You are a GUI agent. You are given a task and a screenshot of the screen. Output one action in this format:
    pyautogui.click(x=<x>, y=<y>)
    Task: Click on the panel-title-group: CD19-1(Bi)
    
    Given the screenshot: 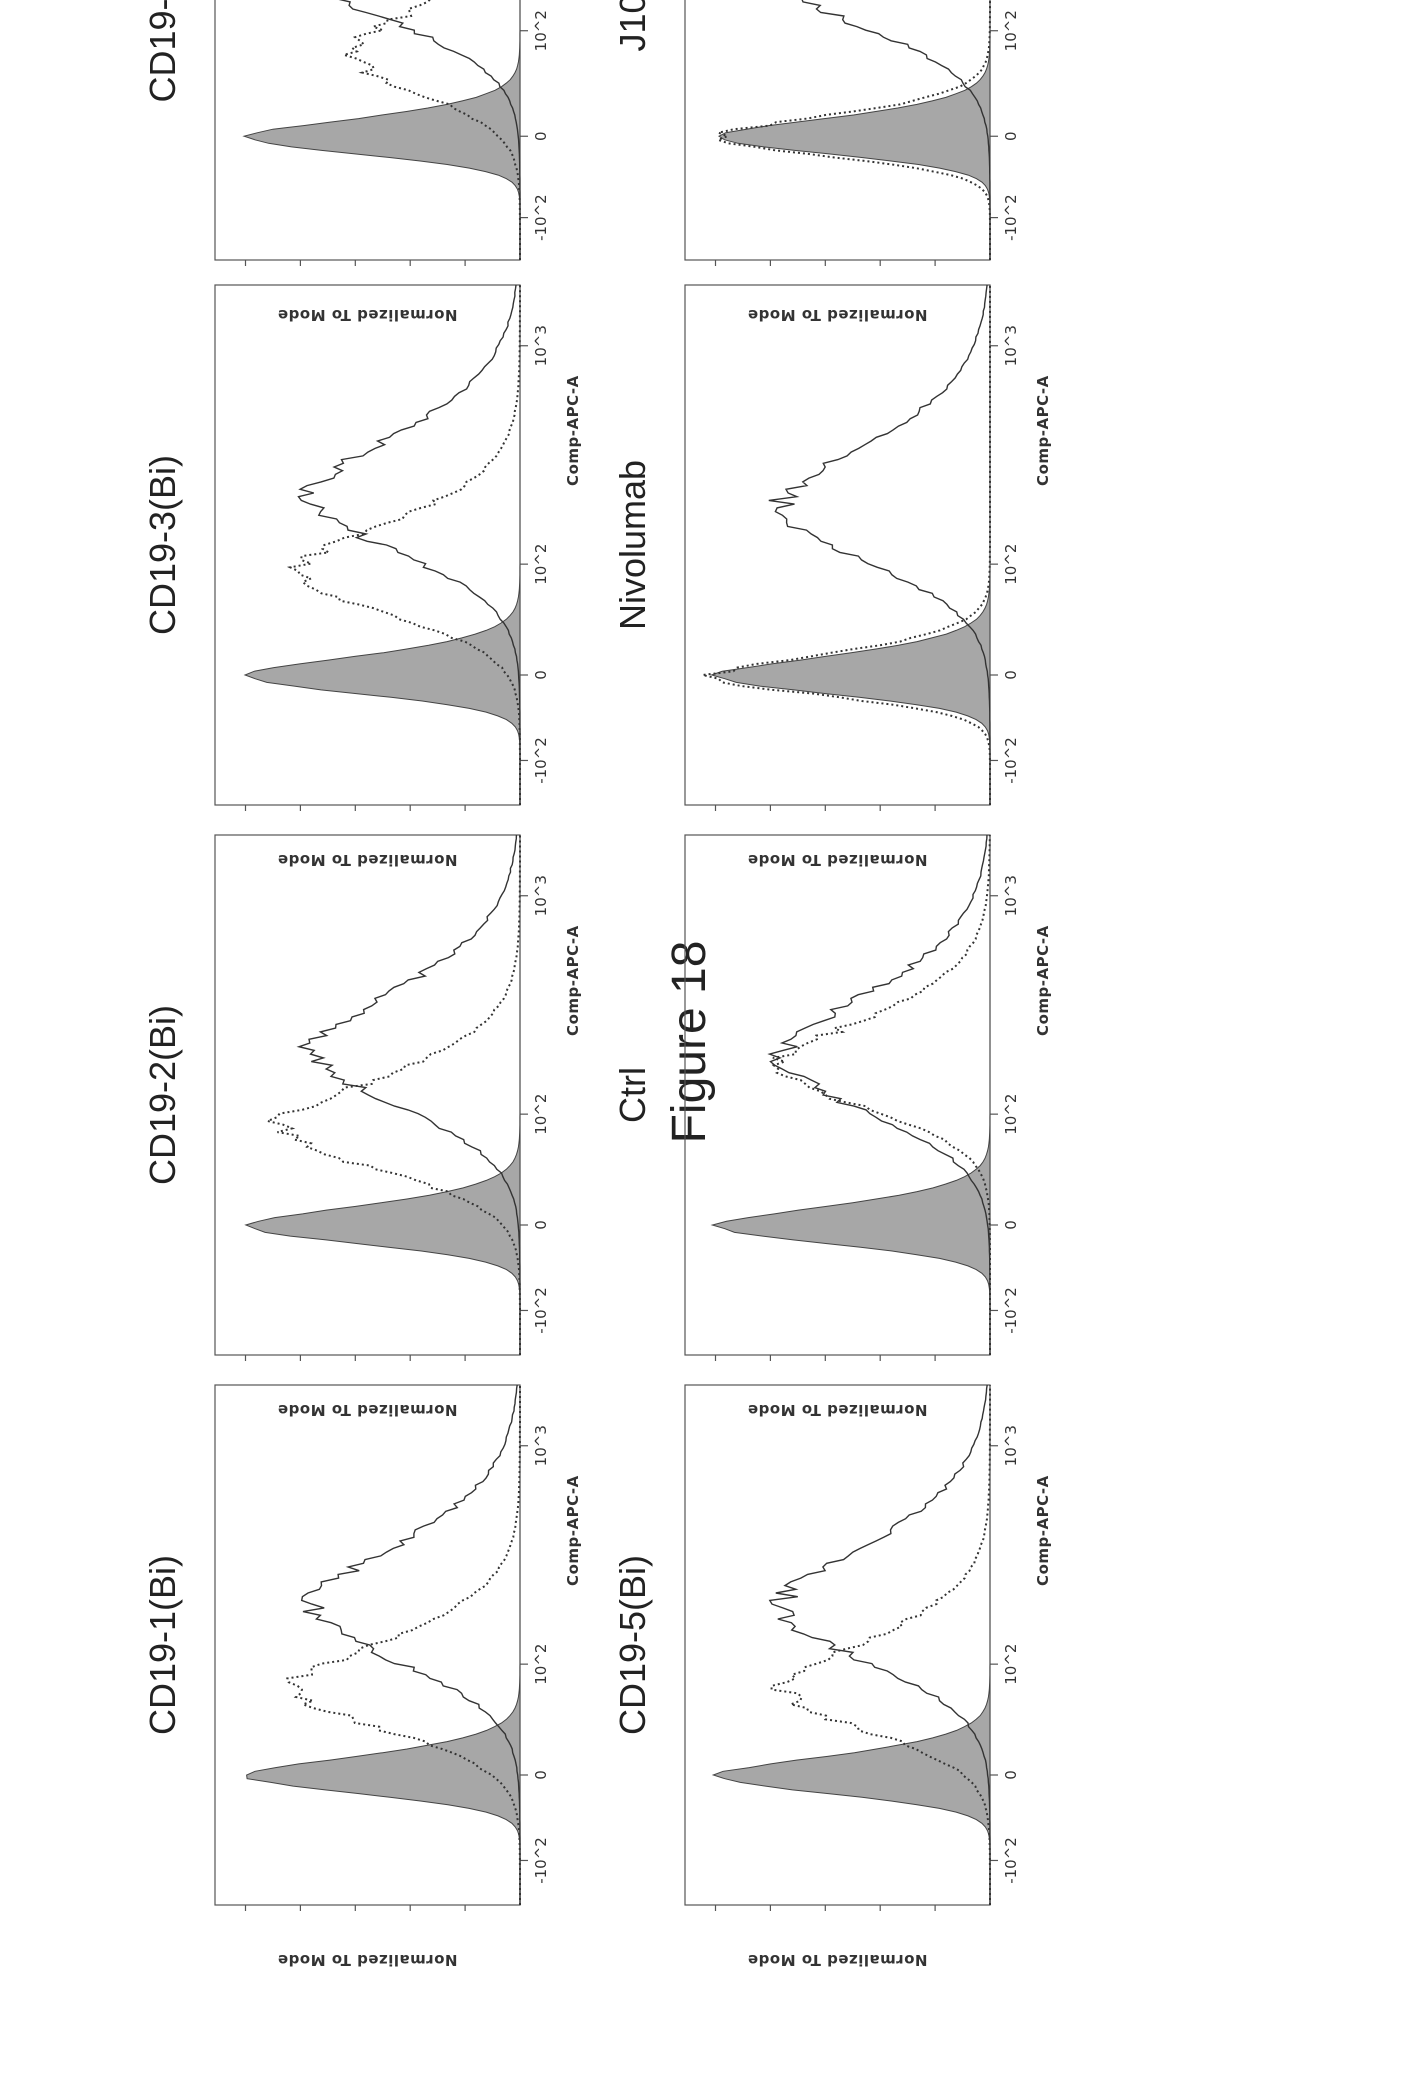 What is the action you would take?
    pyautogui.click(x=162, y=1645)
    